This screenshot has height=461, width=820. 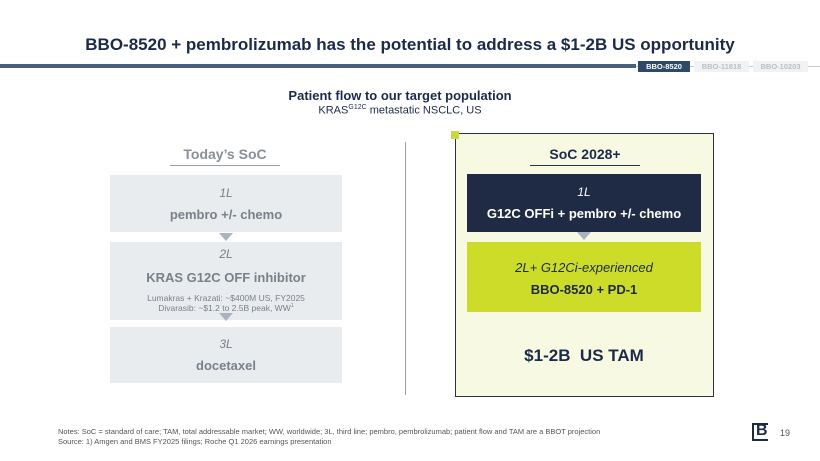 What do you see at coordinates (226, 365) in the screenshot?
I see `label: docetaxel` at bounding box center [226, 365].